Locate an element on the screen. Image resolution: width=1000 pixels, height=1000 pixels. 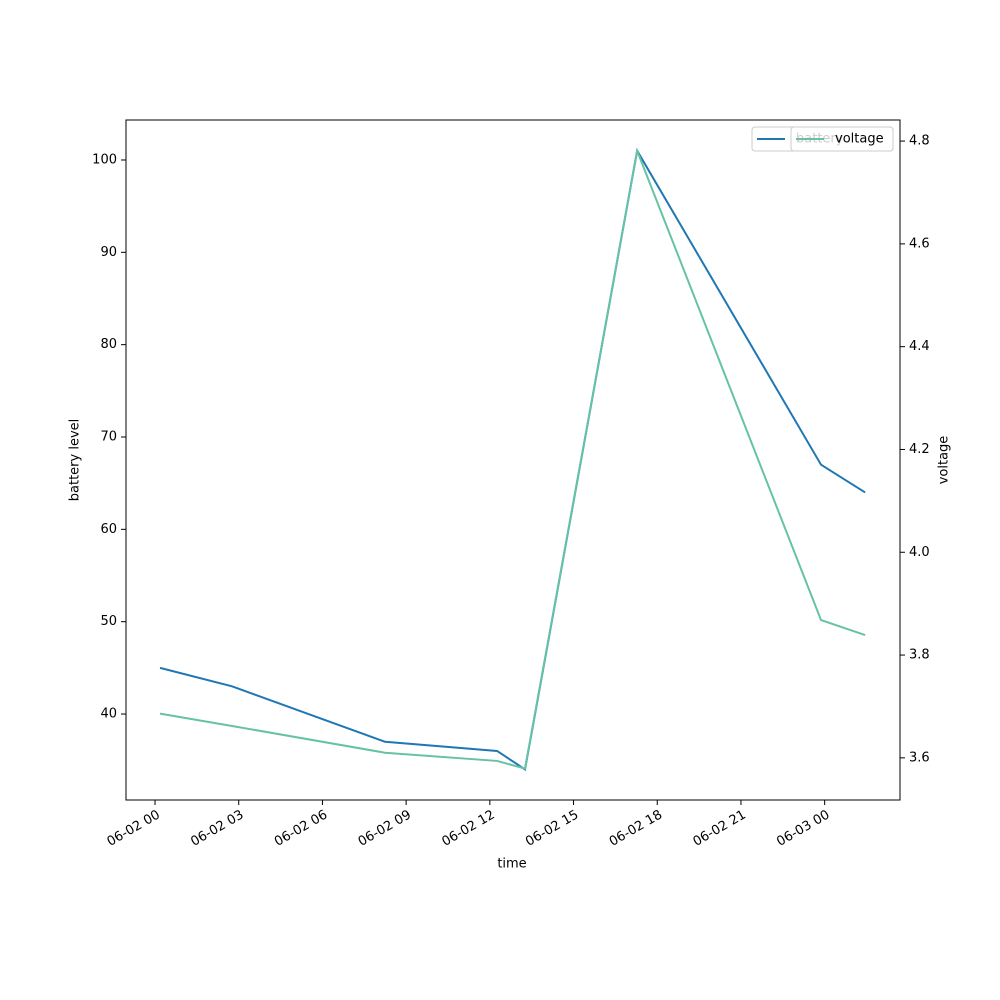
y2-tick-label: 4.4 is located at coordinates (919, 346).